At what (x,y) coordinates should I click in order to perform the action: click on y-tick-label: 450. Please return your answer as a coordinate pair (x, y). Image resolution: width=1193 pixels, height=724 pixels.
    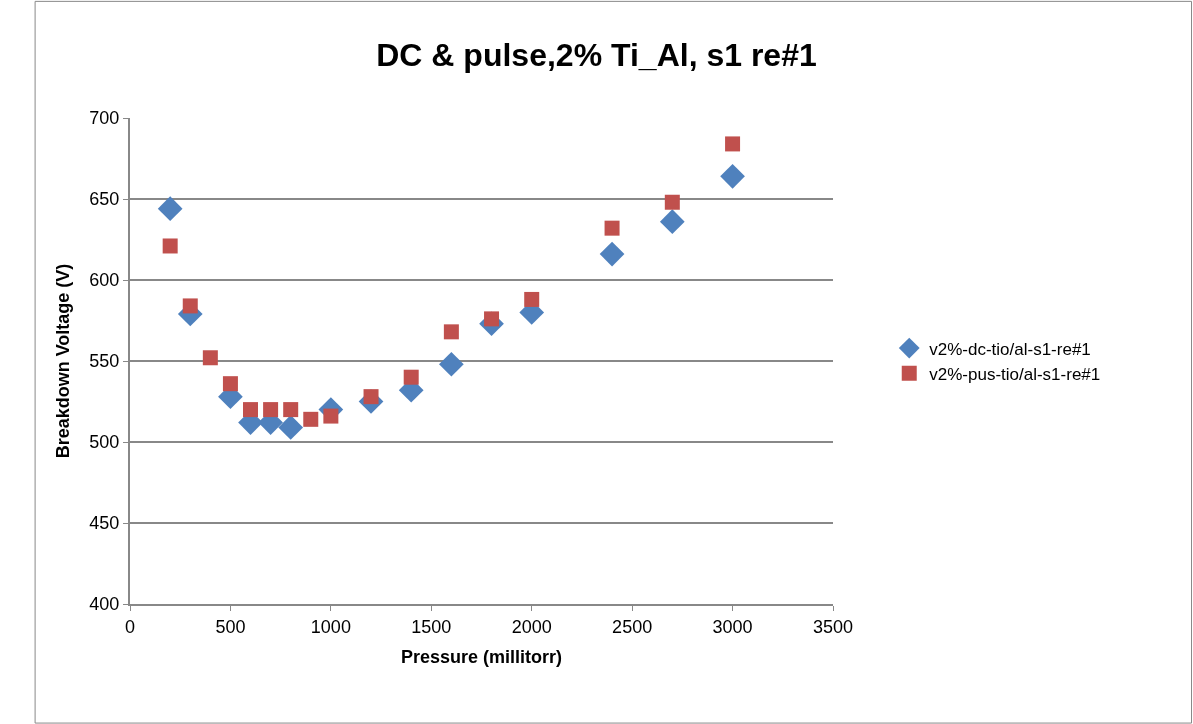
    Looking at the image, I should click on (104, 523).